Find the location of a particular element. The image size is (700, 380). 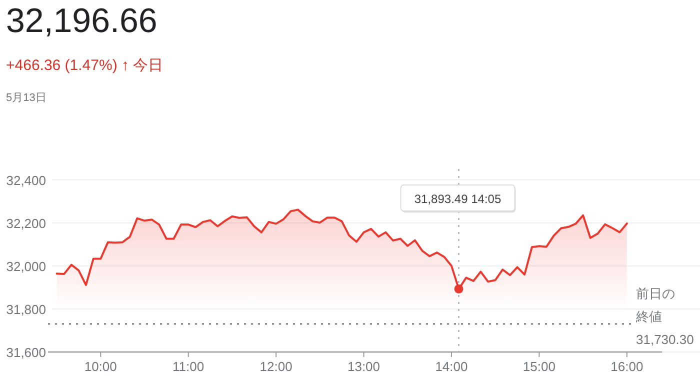

x-tick-label: 16:00 is located at coordinates (627, 366).